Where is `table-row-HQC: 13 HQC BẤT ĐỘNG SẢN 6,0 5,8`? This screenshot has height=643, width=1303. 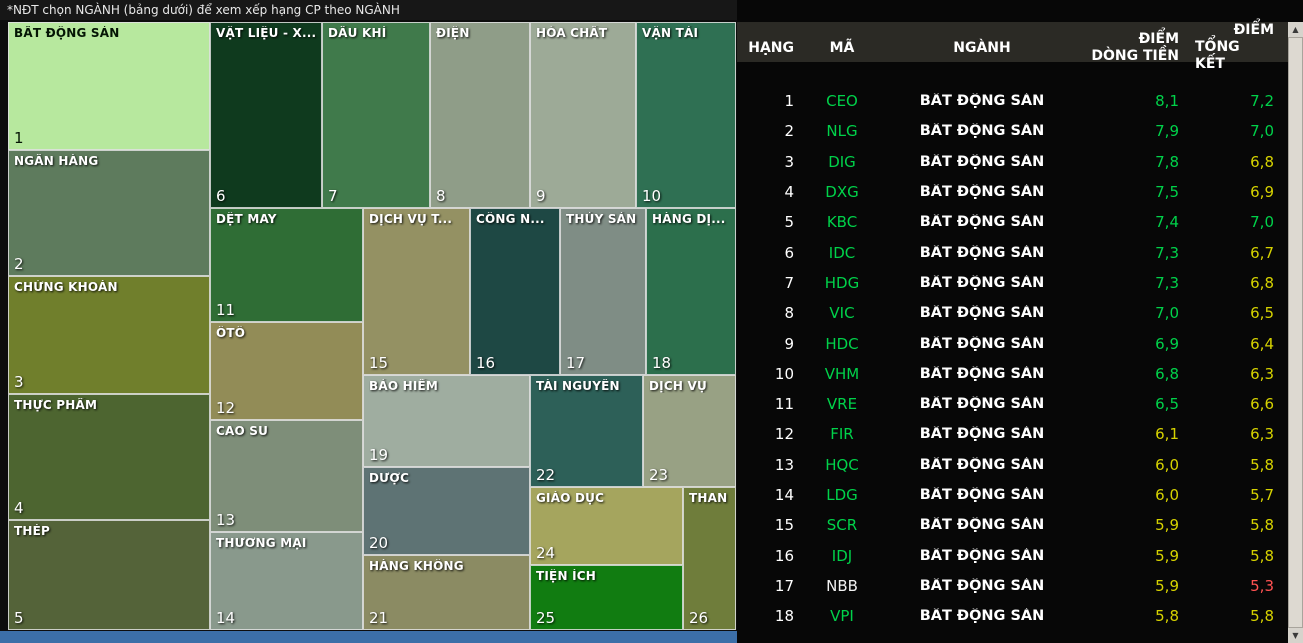 table-row-HQC: 13 HQC BẤT ĐỘNG SẢN 6,0 5,8 is located at coordinates (1012, 465).